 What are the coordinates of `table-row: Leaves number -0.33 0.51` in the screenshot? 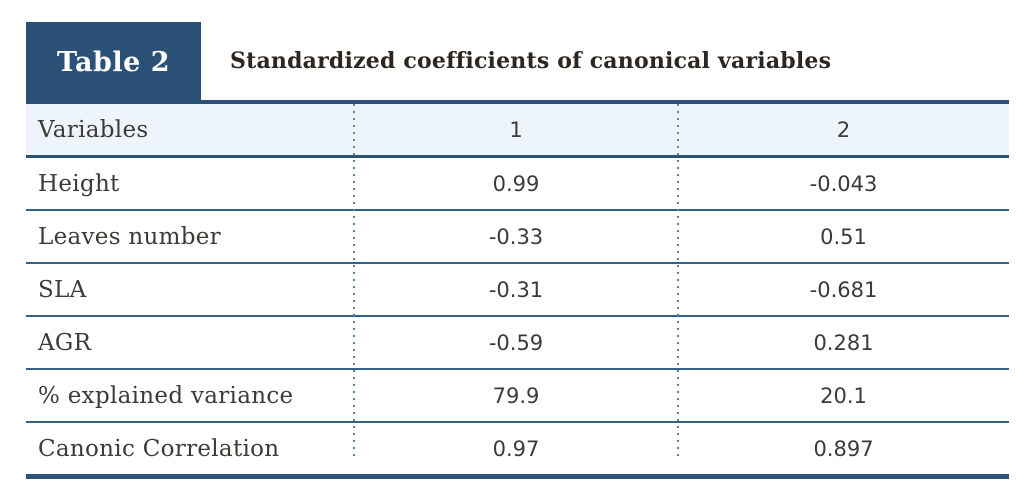 It's located at (517, 237).